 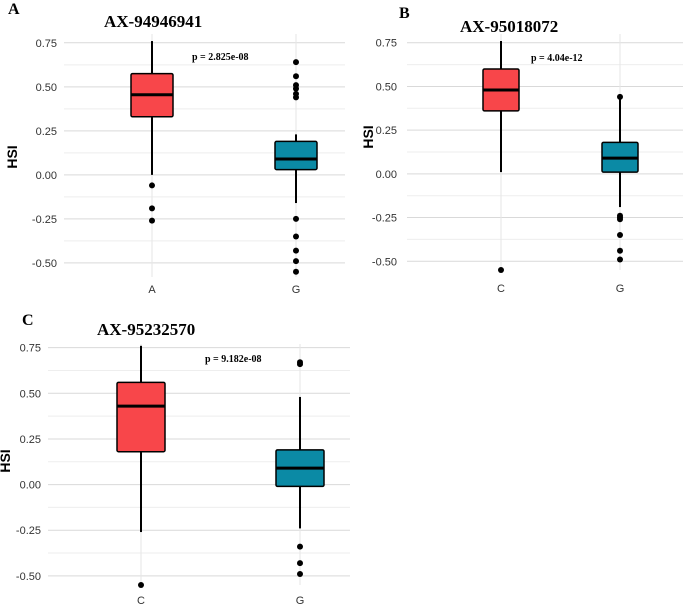 I want to click on y-axis-label-c: HSI, so click(x=6, y=460).